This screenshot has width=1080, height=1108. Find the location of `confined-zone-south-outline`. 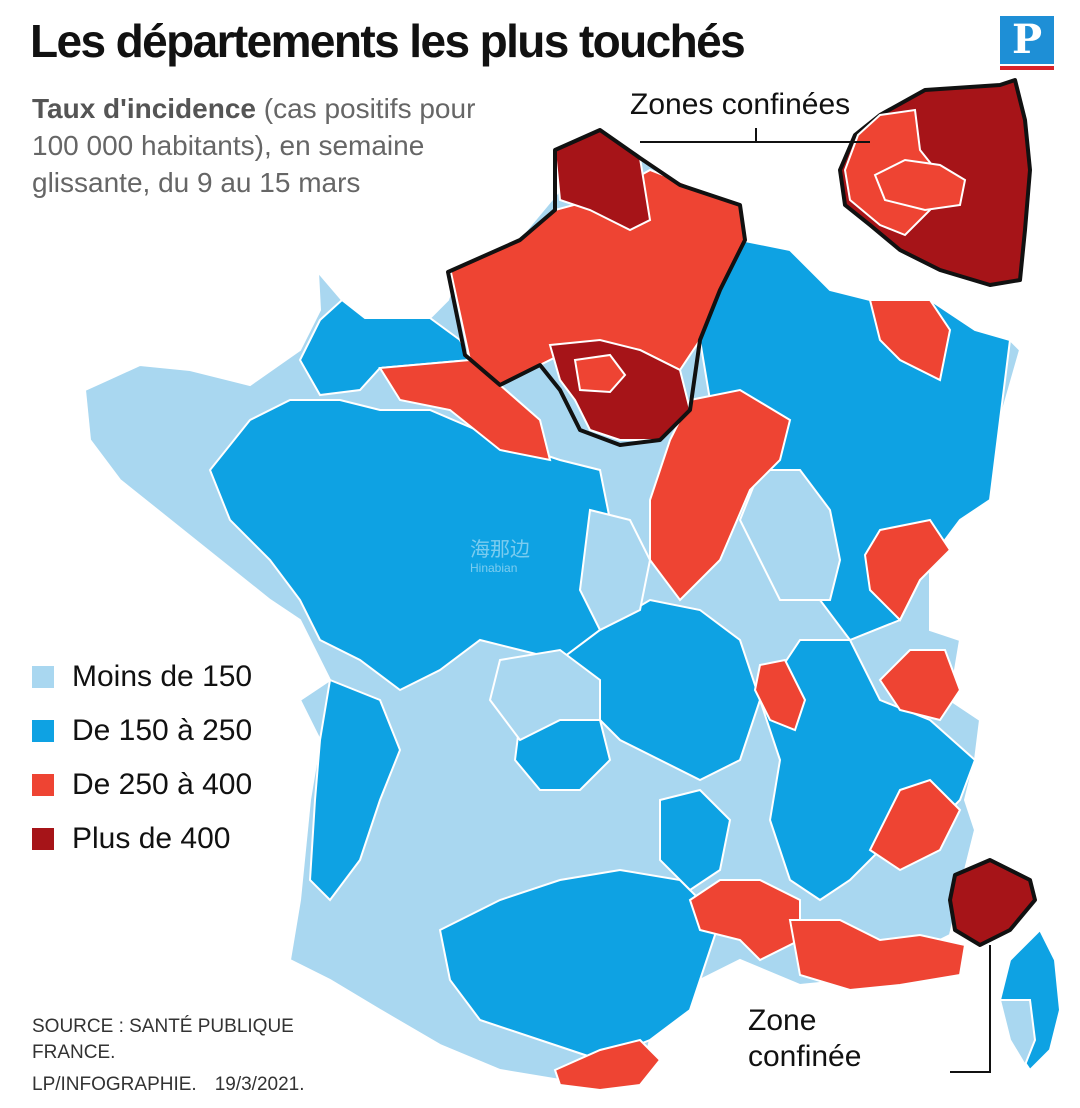

confined-zone-south-outline is located at coordinates (992, 902).